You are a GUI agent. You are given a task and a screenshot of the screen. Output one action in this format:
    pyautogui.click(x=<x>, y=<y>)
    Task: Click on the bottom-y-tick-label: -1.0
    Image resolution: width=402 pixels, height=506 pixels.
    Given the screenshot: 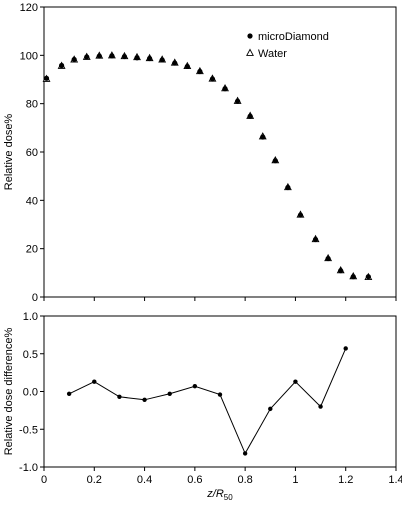 What is the action you would take?
    pyautogui.click(x=28, y=468)
    